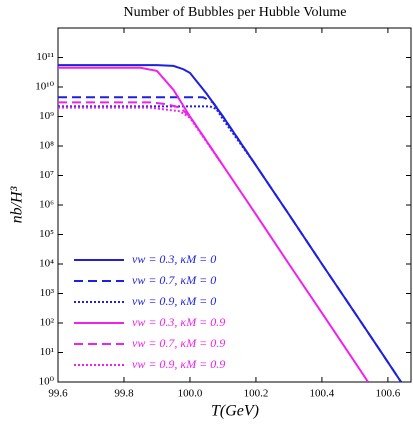 This screenshot has width=413, height=429. What do you see at coordinates (178, 322) in the screenshot?
I see `legend-label: vw = 0.3, κM = 0.9` at bounding box center [178, 322].